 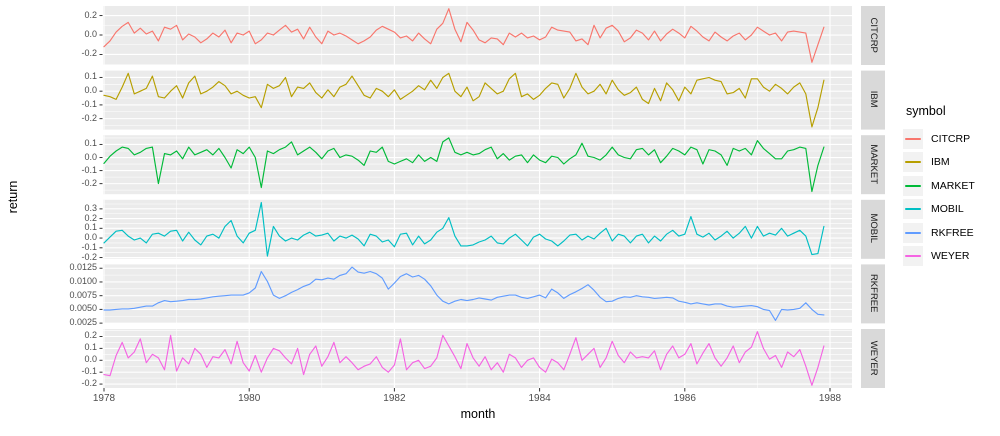 I want to click on y-tick-label-MOBIL: 0.3, so click(x=90, y=207).